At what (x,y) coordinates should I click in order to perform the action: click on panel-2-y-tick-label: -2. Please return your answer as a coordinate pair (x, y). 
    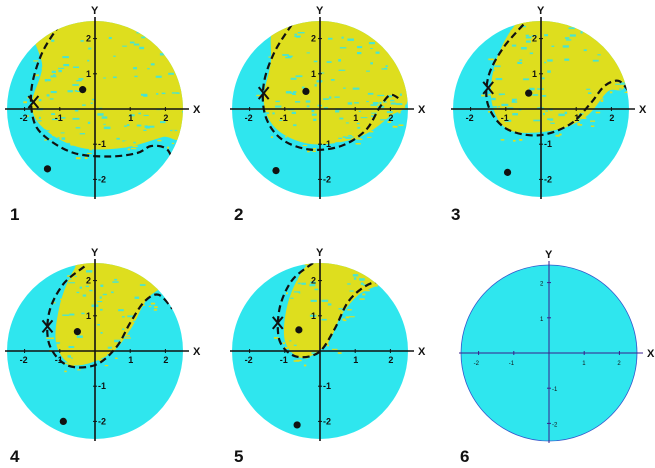
    Looking at the image, I should click on (327, 179).